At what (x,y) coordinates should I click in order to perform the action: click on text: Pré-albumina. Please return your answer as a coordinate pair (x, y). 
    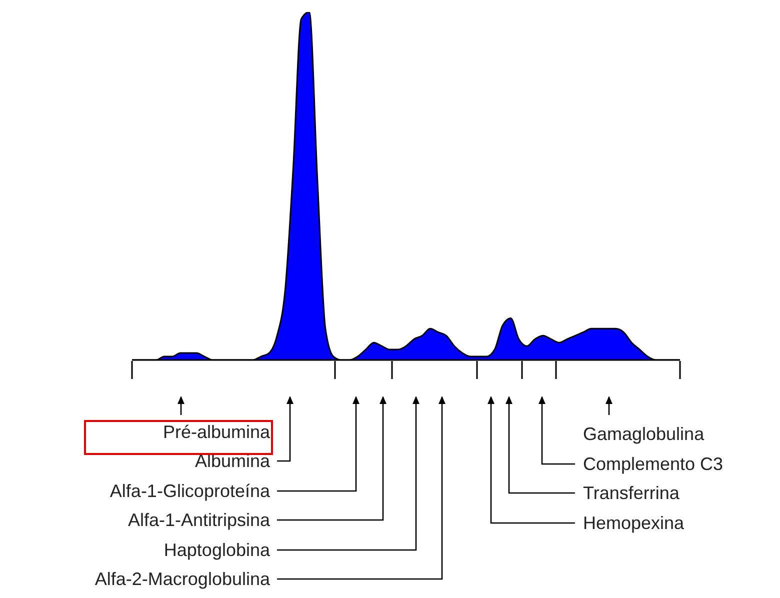
    Looking at the image, I should click on (216, 432).